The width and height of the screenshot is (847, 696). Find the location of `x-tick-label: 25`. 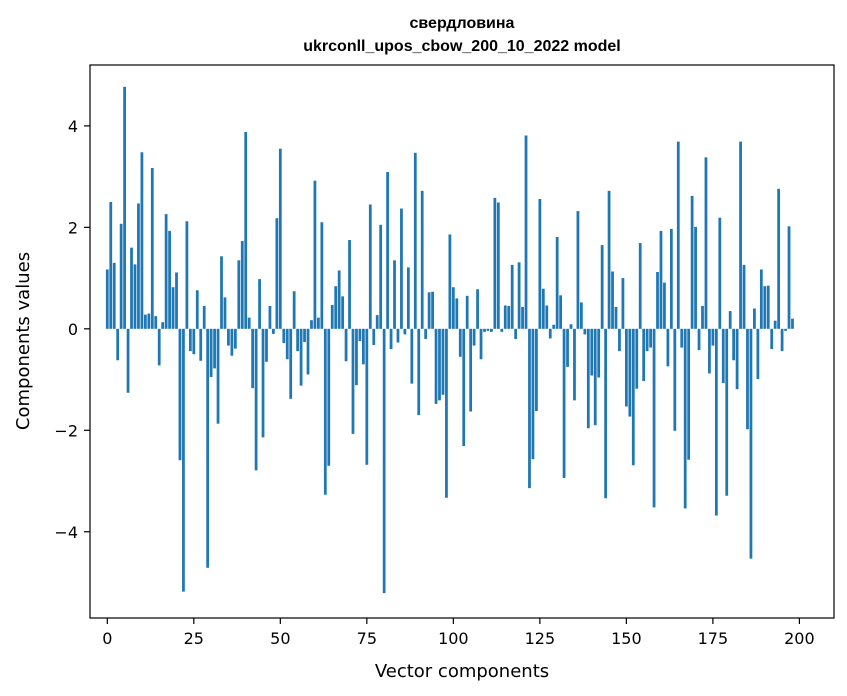

x-tick-label: 25 is located at coordinates (194, 638).